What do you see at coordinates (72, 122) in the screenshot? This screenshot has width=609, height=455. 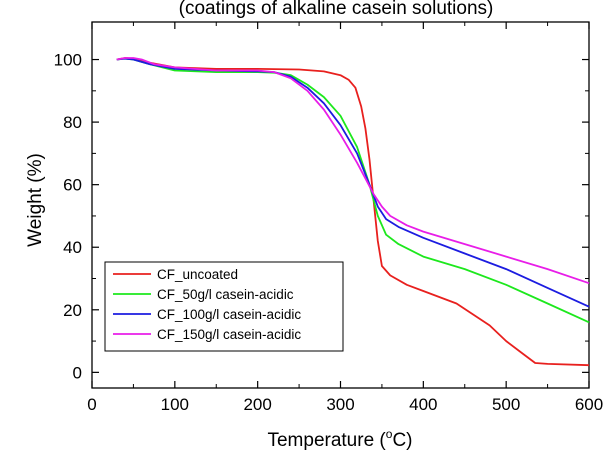 I see `y-tick-label: 80` at bounding box center [72, 122].